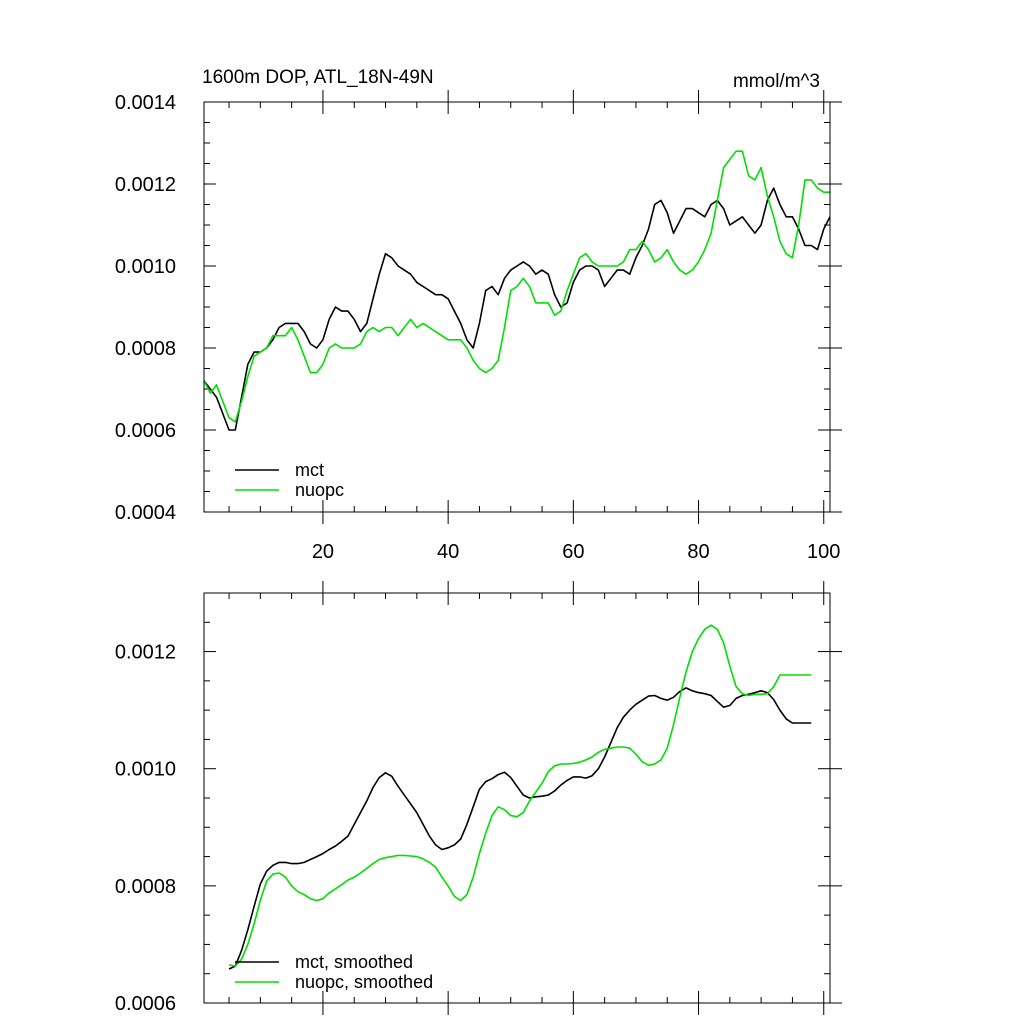 Image resolution: width=1024 pixels, height=1024 pixels. Describe the element at coordinates (448, 552) in the screenshot. I see `top-panel-x-tick-label: 40` at that location.